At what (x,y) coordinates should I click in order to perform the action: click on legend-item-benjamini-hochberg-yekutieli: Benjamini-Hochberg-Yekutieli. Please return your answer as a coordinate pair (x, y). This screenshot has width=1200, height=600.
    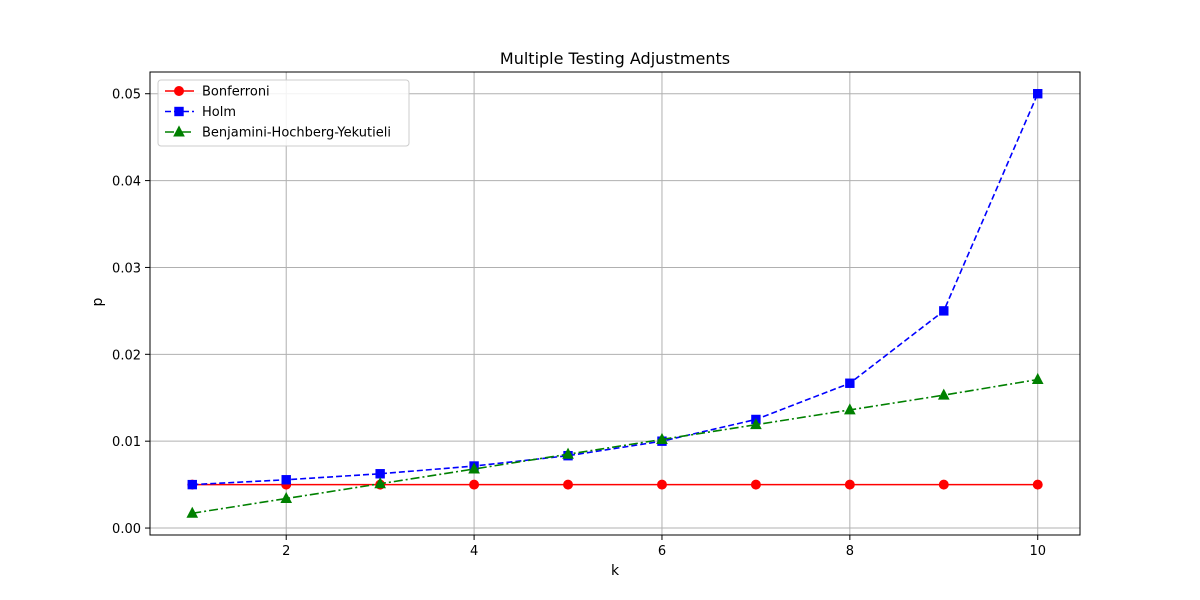
    Looking at the image, I should click on (278, 133).